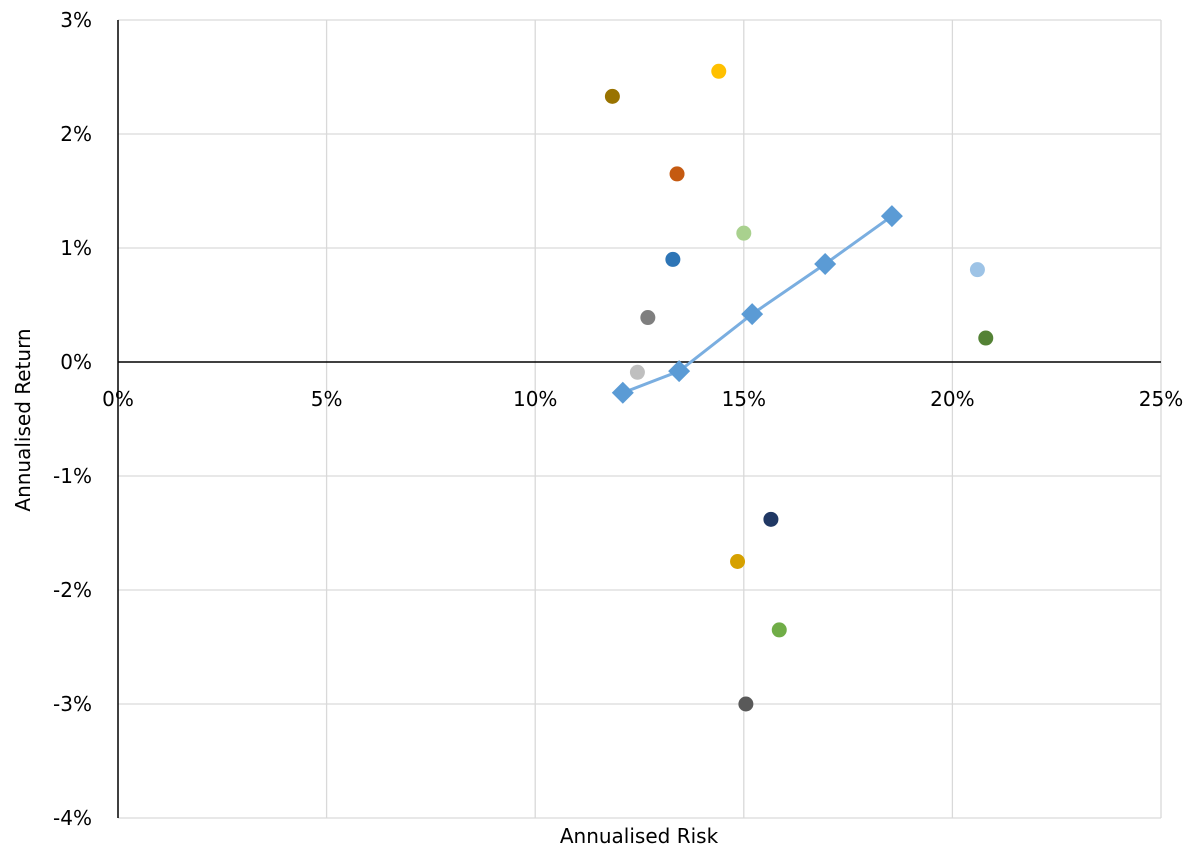  What do you see at coordinates (76, 248) in the screenshot?
I see `y-tick-label: 1%` at bounding box center [76, 248].